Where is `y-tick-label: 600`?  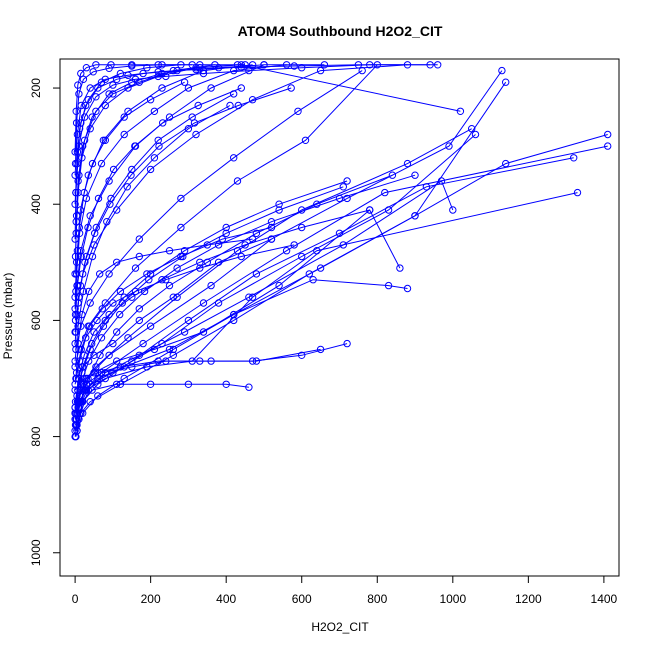
y-tick-label: 600 is located at coordinates (36, 320).